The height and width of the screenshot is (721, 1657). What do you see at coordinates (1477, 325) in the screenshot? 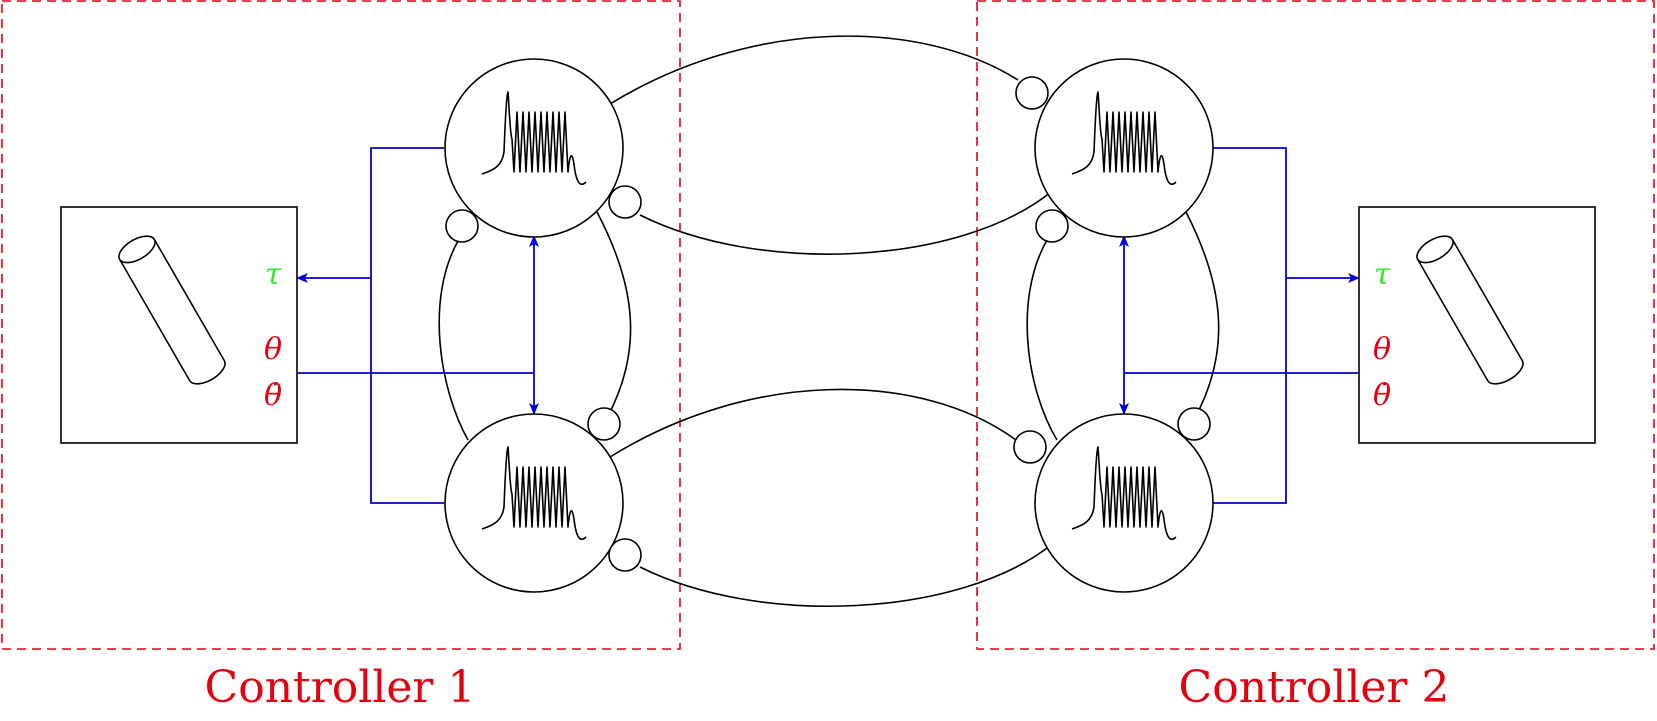
I see `plant-2: τ θ θ̇` at bounding box center [1477, 325].